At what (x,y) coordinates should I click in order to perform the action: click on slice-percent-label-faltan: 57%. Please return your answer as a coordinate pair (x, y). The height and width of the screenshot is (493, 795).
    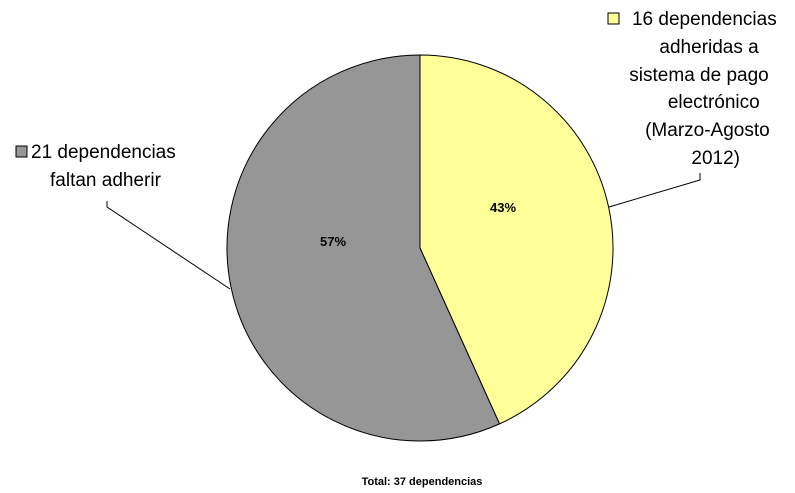
    Looking at the image, I should click on (333, 241).